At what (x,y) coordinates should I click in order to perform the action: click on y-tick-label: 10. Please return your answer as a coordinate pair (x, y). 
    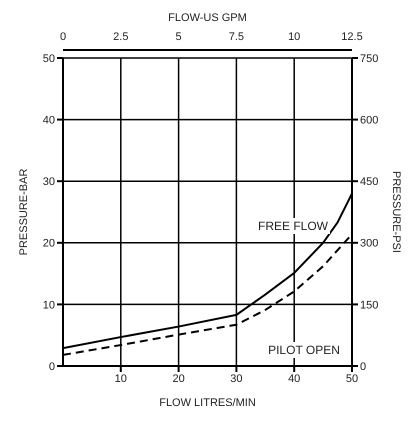
    Looking at the image, I should click on (48, 305).